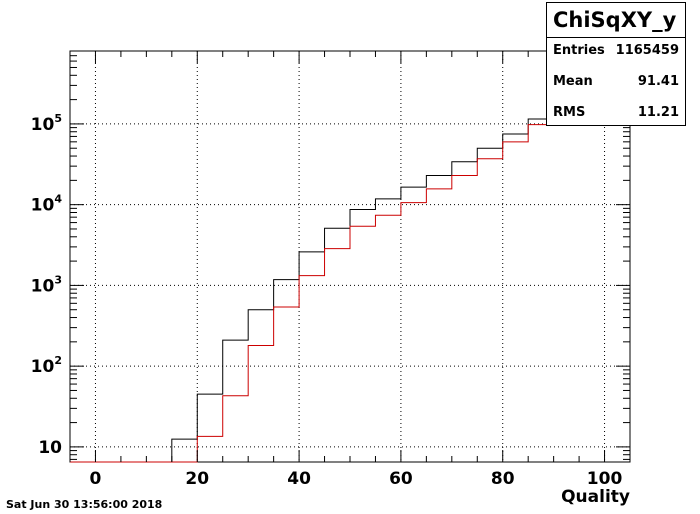  What do you see at coordinates (299, 479) in the screenshot?
I see `x-tick-label: 40` at bounding box center [299, 479].